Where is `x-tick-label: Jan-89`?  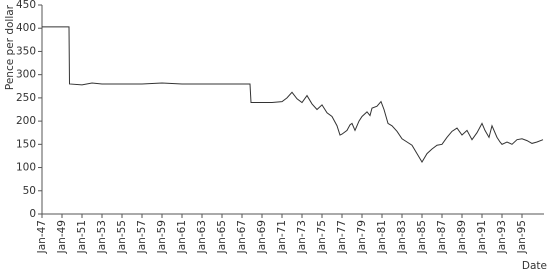
x-tick-label: Jan-89 is located at coordinates (462, 237).